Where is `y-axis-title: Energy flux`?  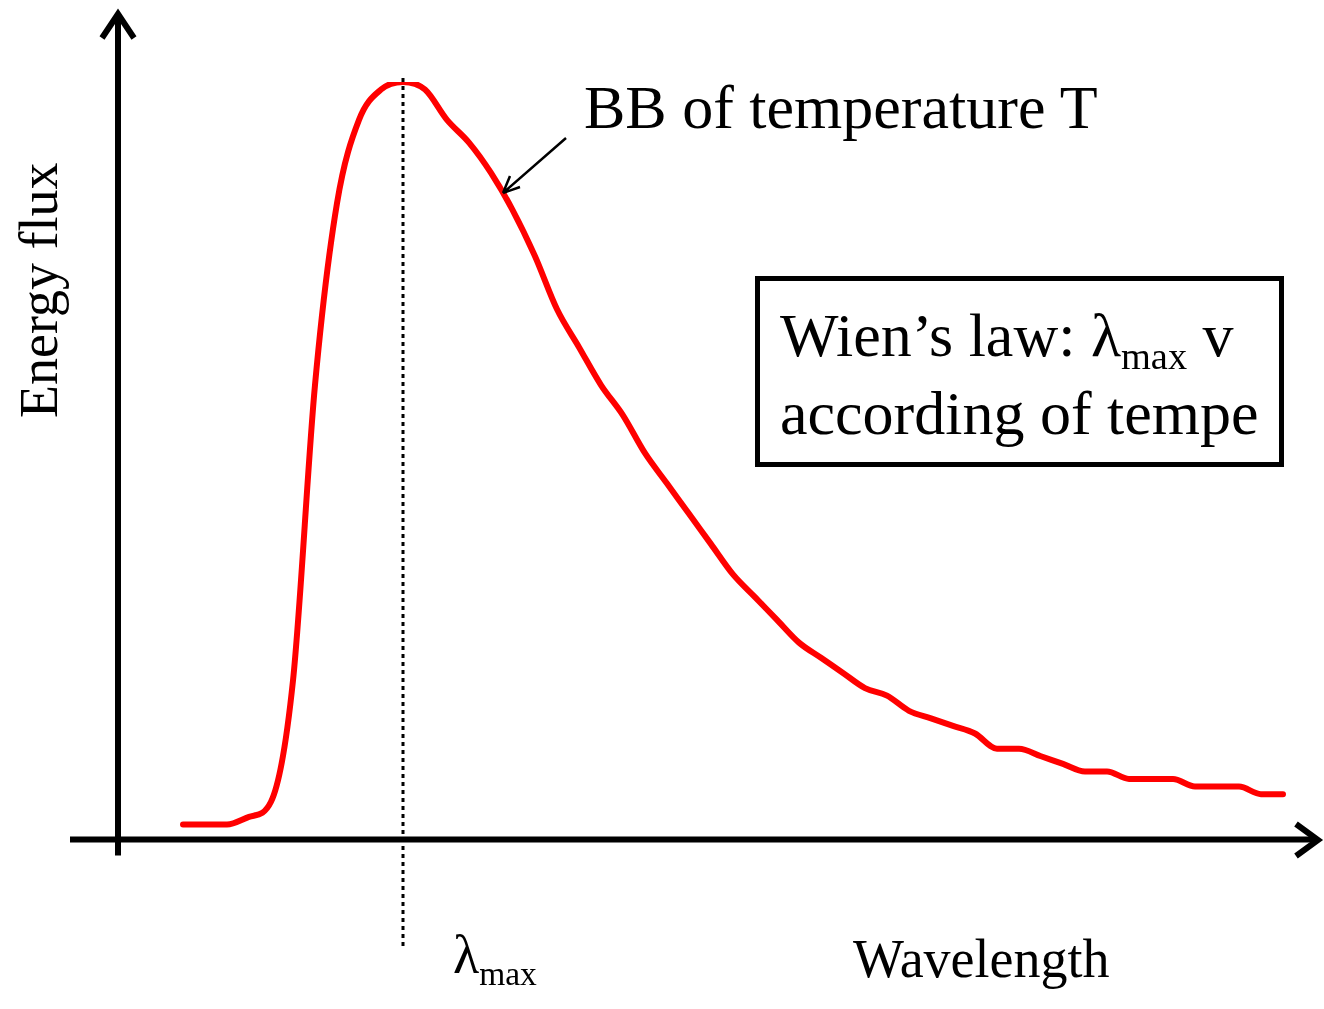
y-axis-title: Energy flux is located at coordinates (39, 290).